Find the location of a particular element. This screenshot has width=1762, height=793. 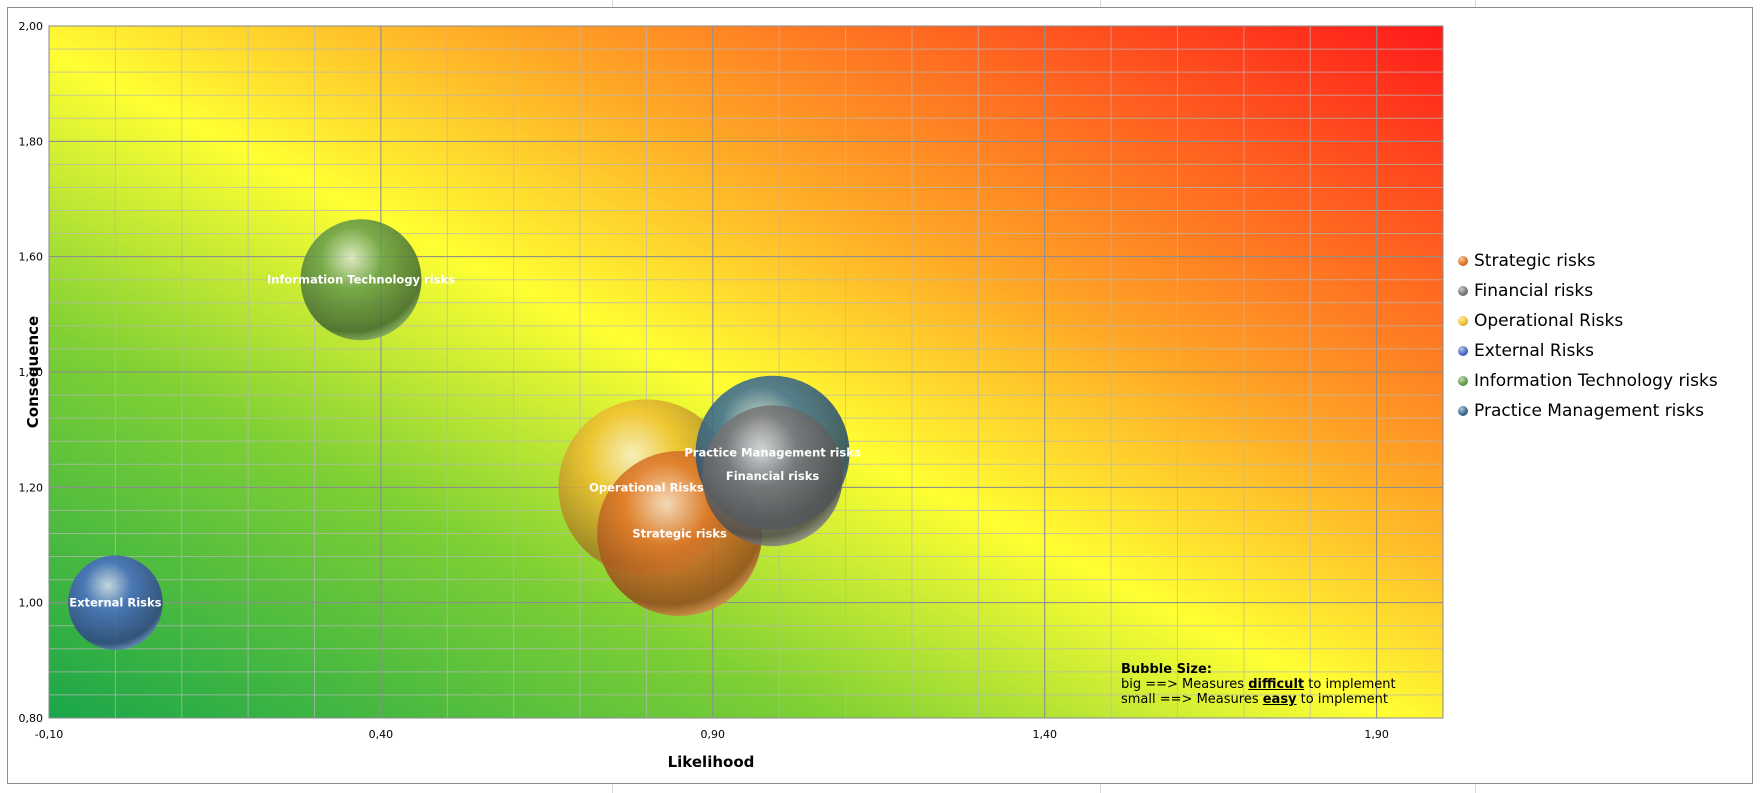

bubble-label: Financial risks is located at coordinates (773, 476).